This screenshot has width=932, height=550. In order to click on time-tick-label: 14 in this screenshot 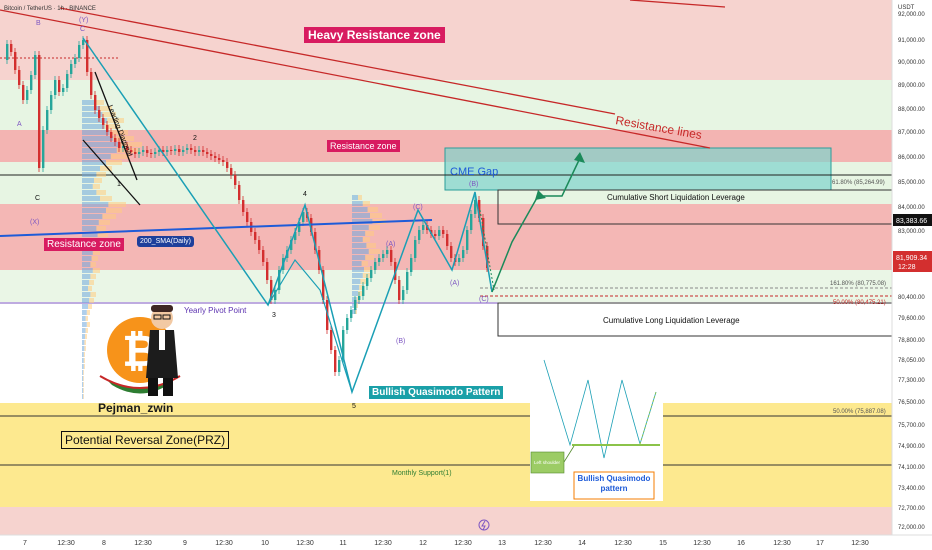, I will do `click(582, 543)`.